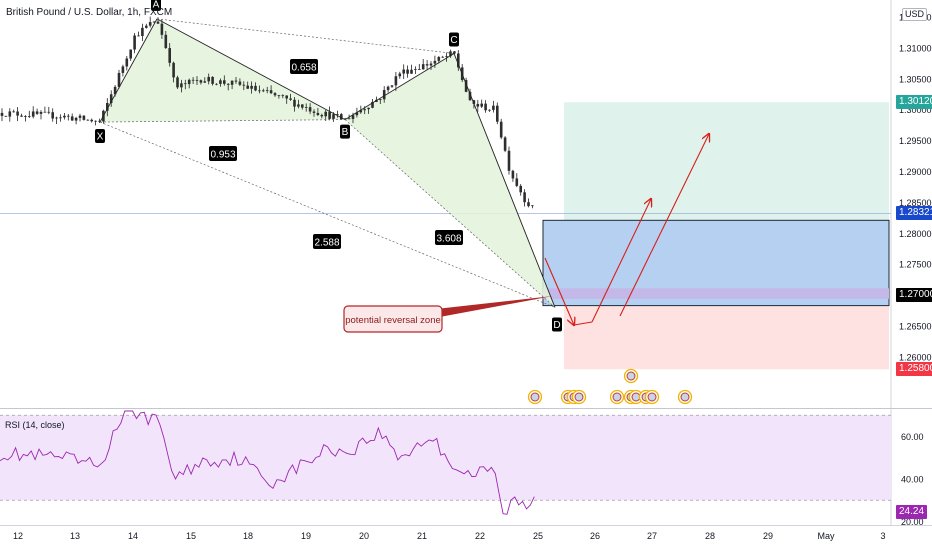 This screenshot has height=555, width=932. I want to click on rsi-band, so click(445, 458).